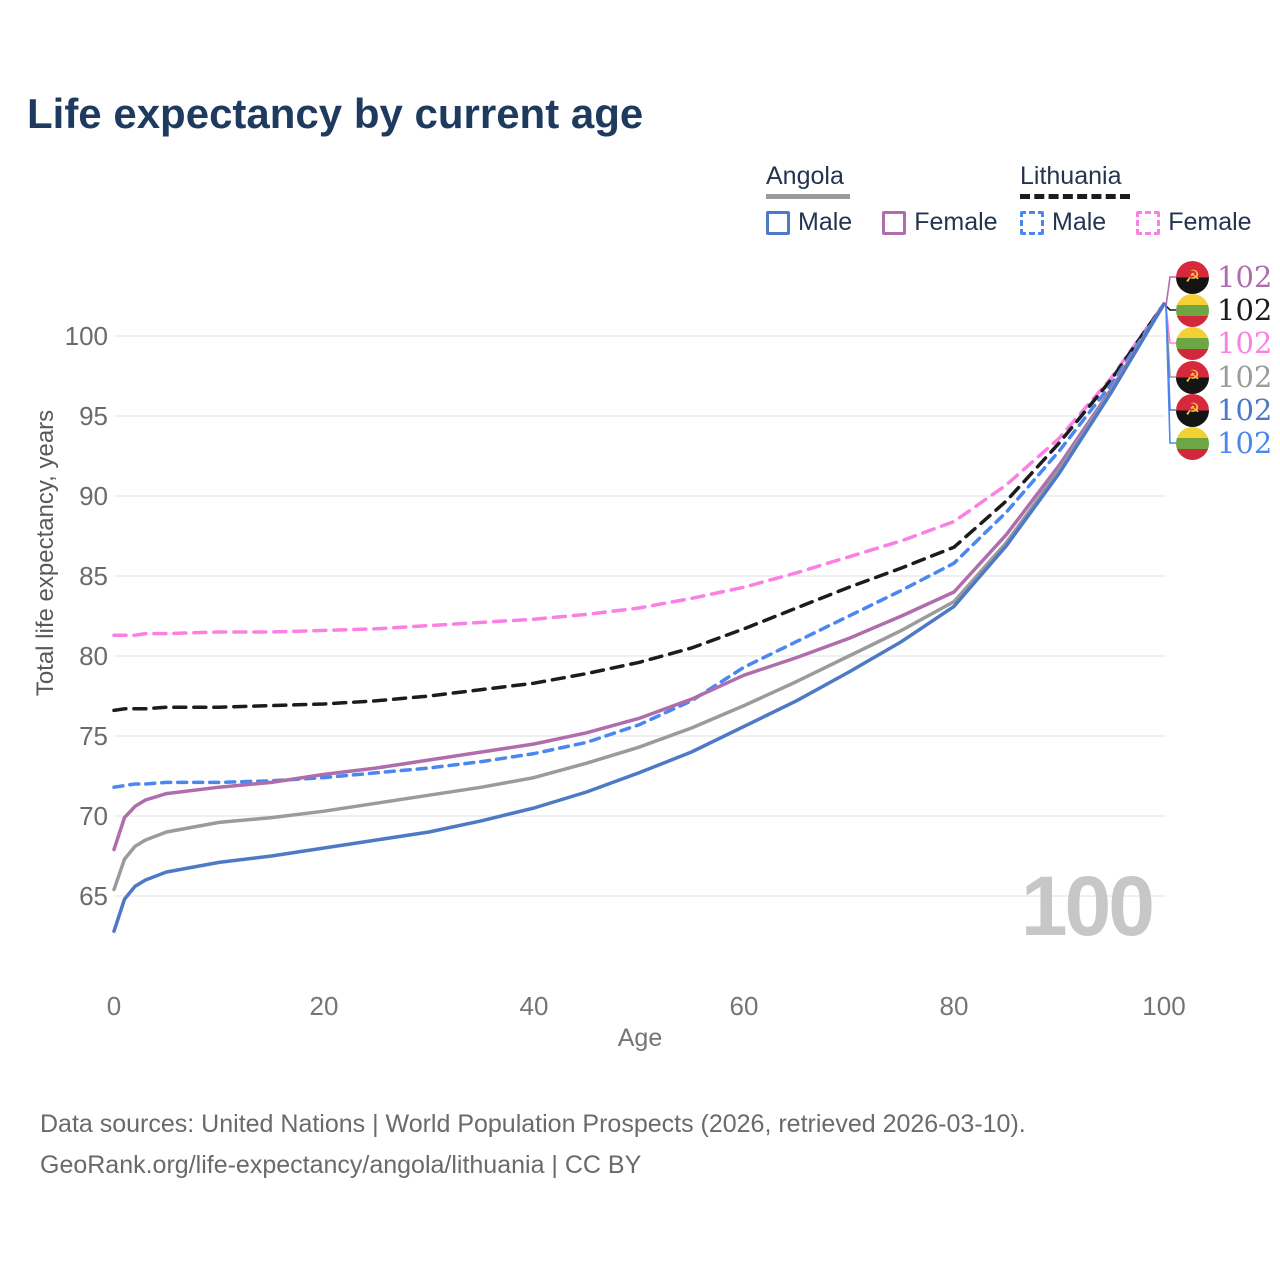  What do you see at coordinates (93, 496) in the screenshot?
I see `y-tick-90: 90` at bounding box center [93, 496].